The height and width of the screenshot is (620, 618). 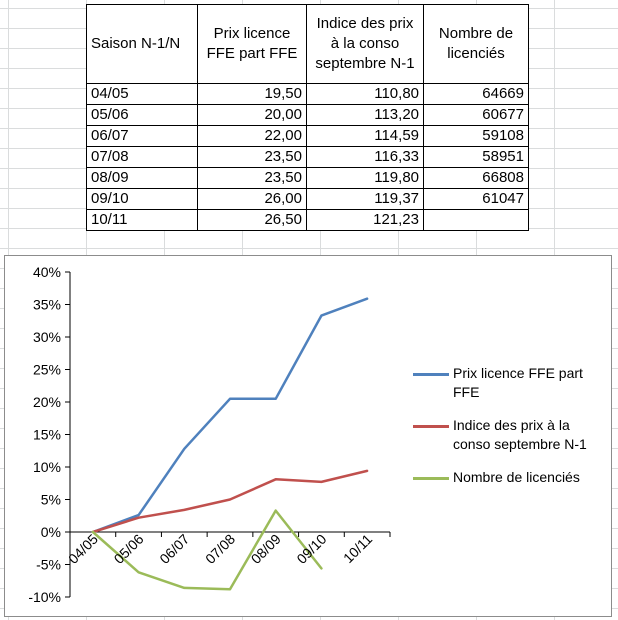 I want to click on legend-label-licensees: Nombre de licenciés, so click(x=516, y=477).